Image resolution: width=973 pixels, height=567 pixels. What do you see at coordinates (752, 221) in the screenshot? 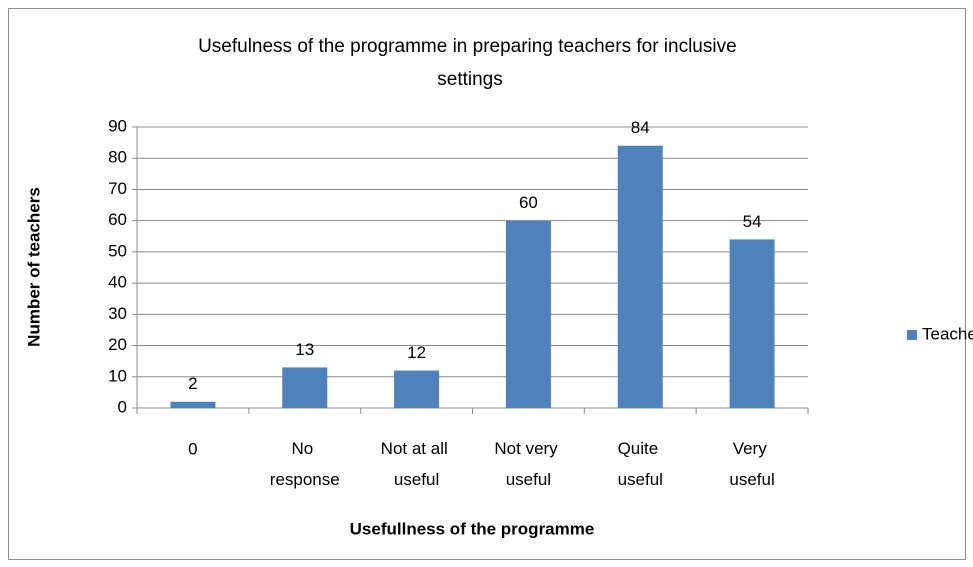
I see `data-label: 54` at bounding box center [752, 221].